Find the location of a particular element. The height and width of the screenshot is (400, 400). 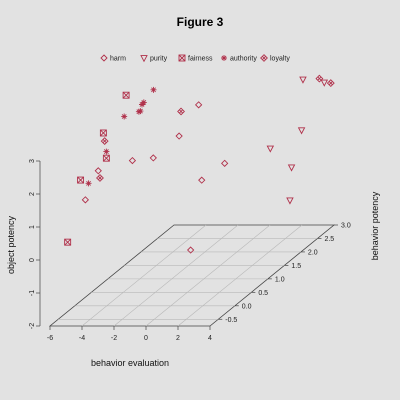

x-tick-label: 0 is located at coordinates (146, 338).